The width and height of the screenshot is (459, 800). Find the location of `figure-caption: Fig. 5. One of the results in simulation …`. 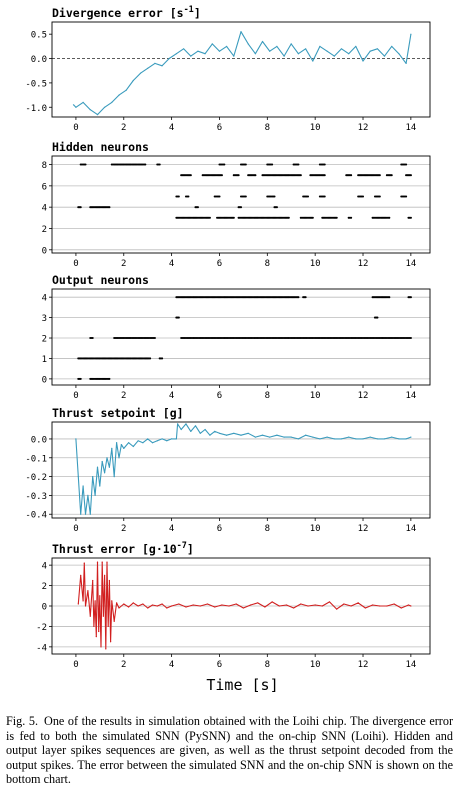

figure-caption: Fig. 5. One of the results in simulation … is located at coordinates (229, 750).